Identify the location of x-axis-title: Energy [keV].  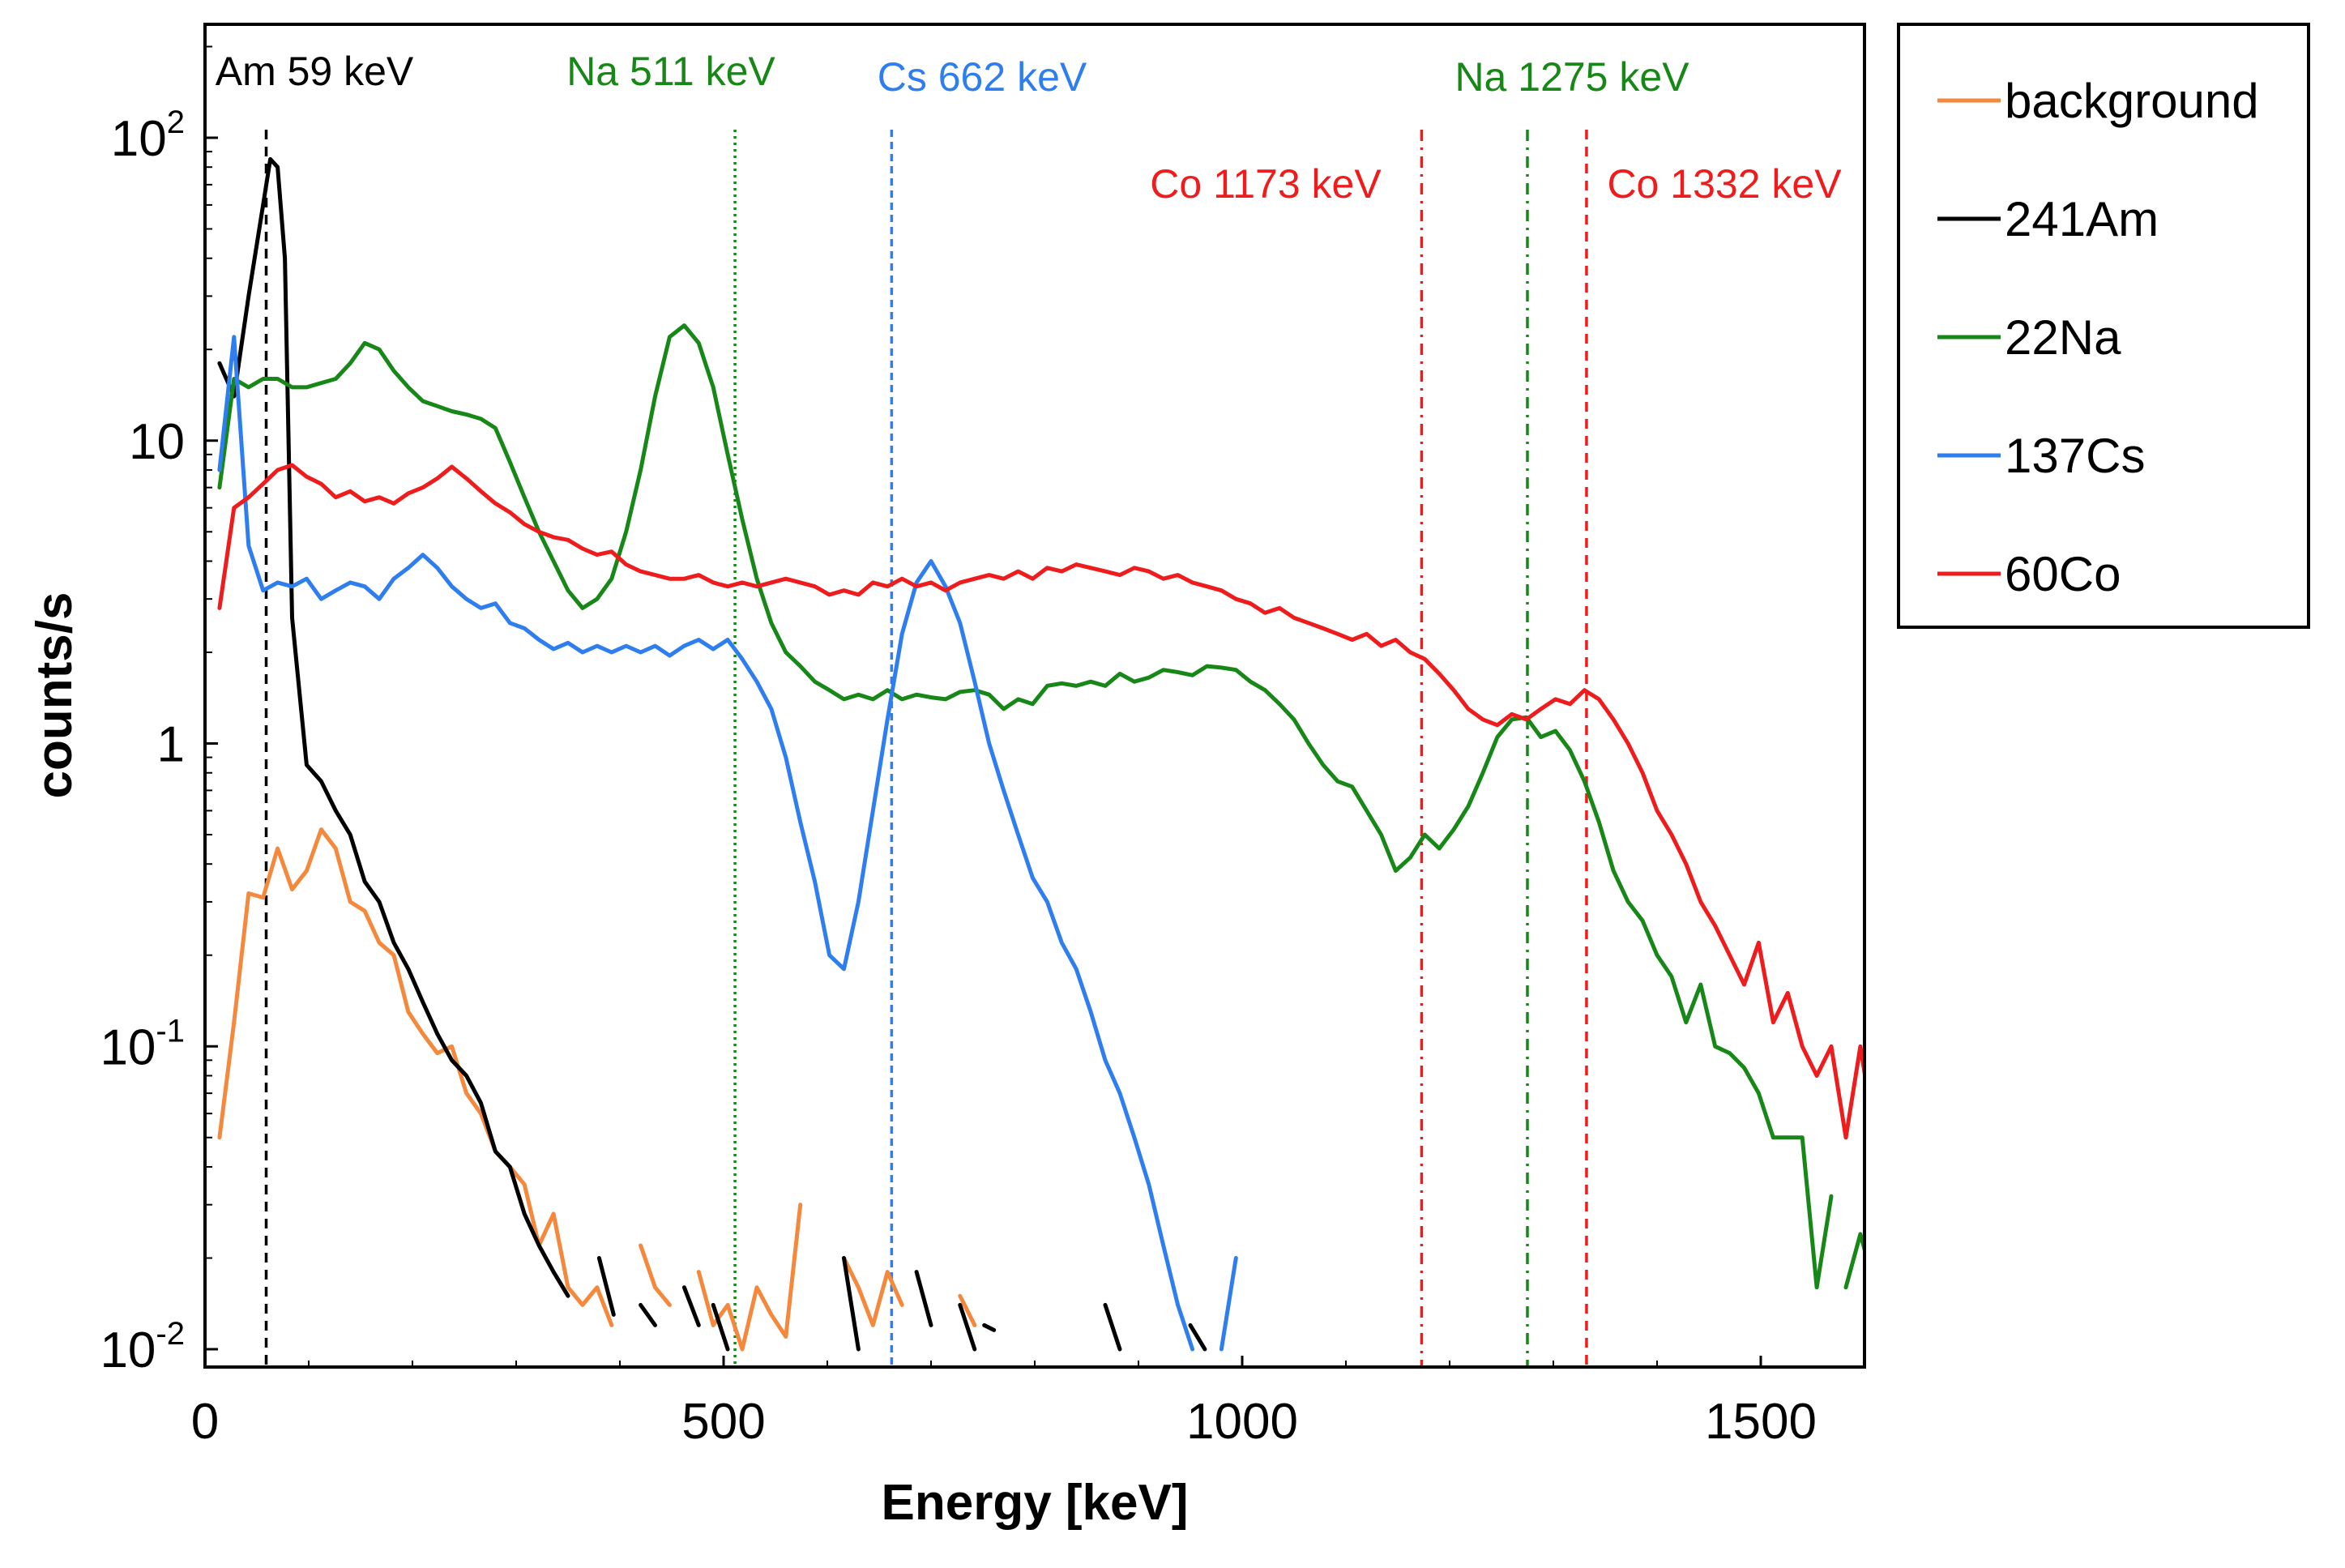
(1034, 1503).